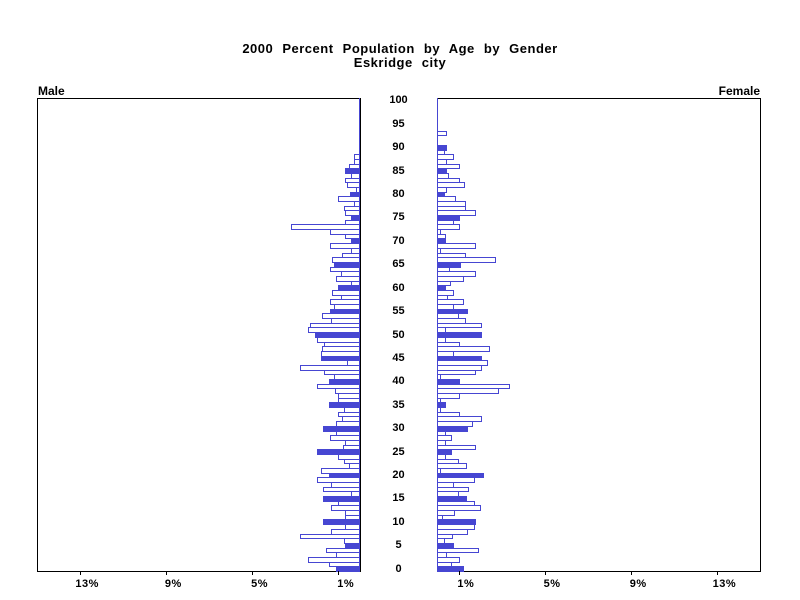 The width and height of the screenshot is (800, 600). What do you see at coordinates (398, 474) in the screenshot?
I see `age-tick-label-20: 20` at bounding box center [398, 474].